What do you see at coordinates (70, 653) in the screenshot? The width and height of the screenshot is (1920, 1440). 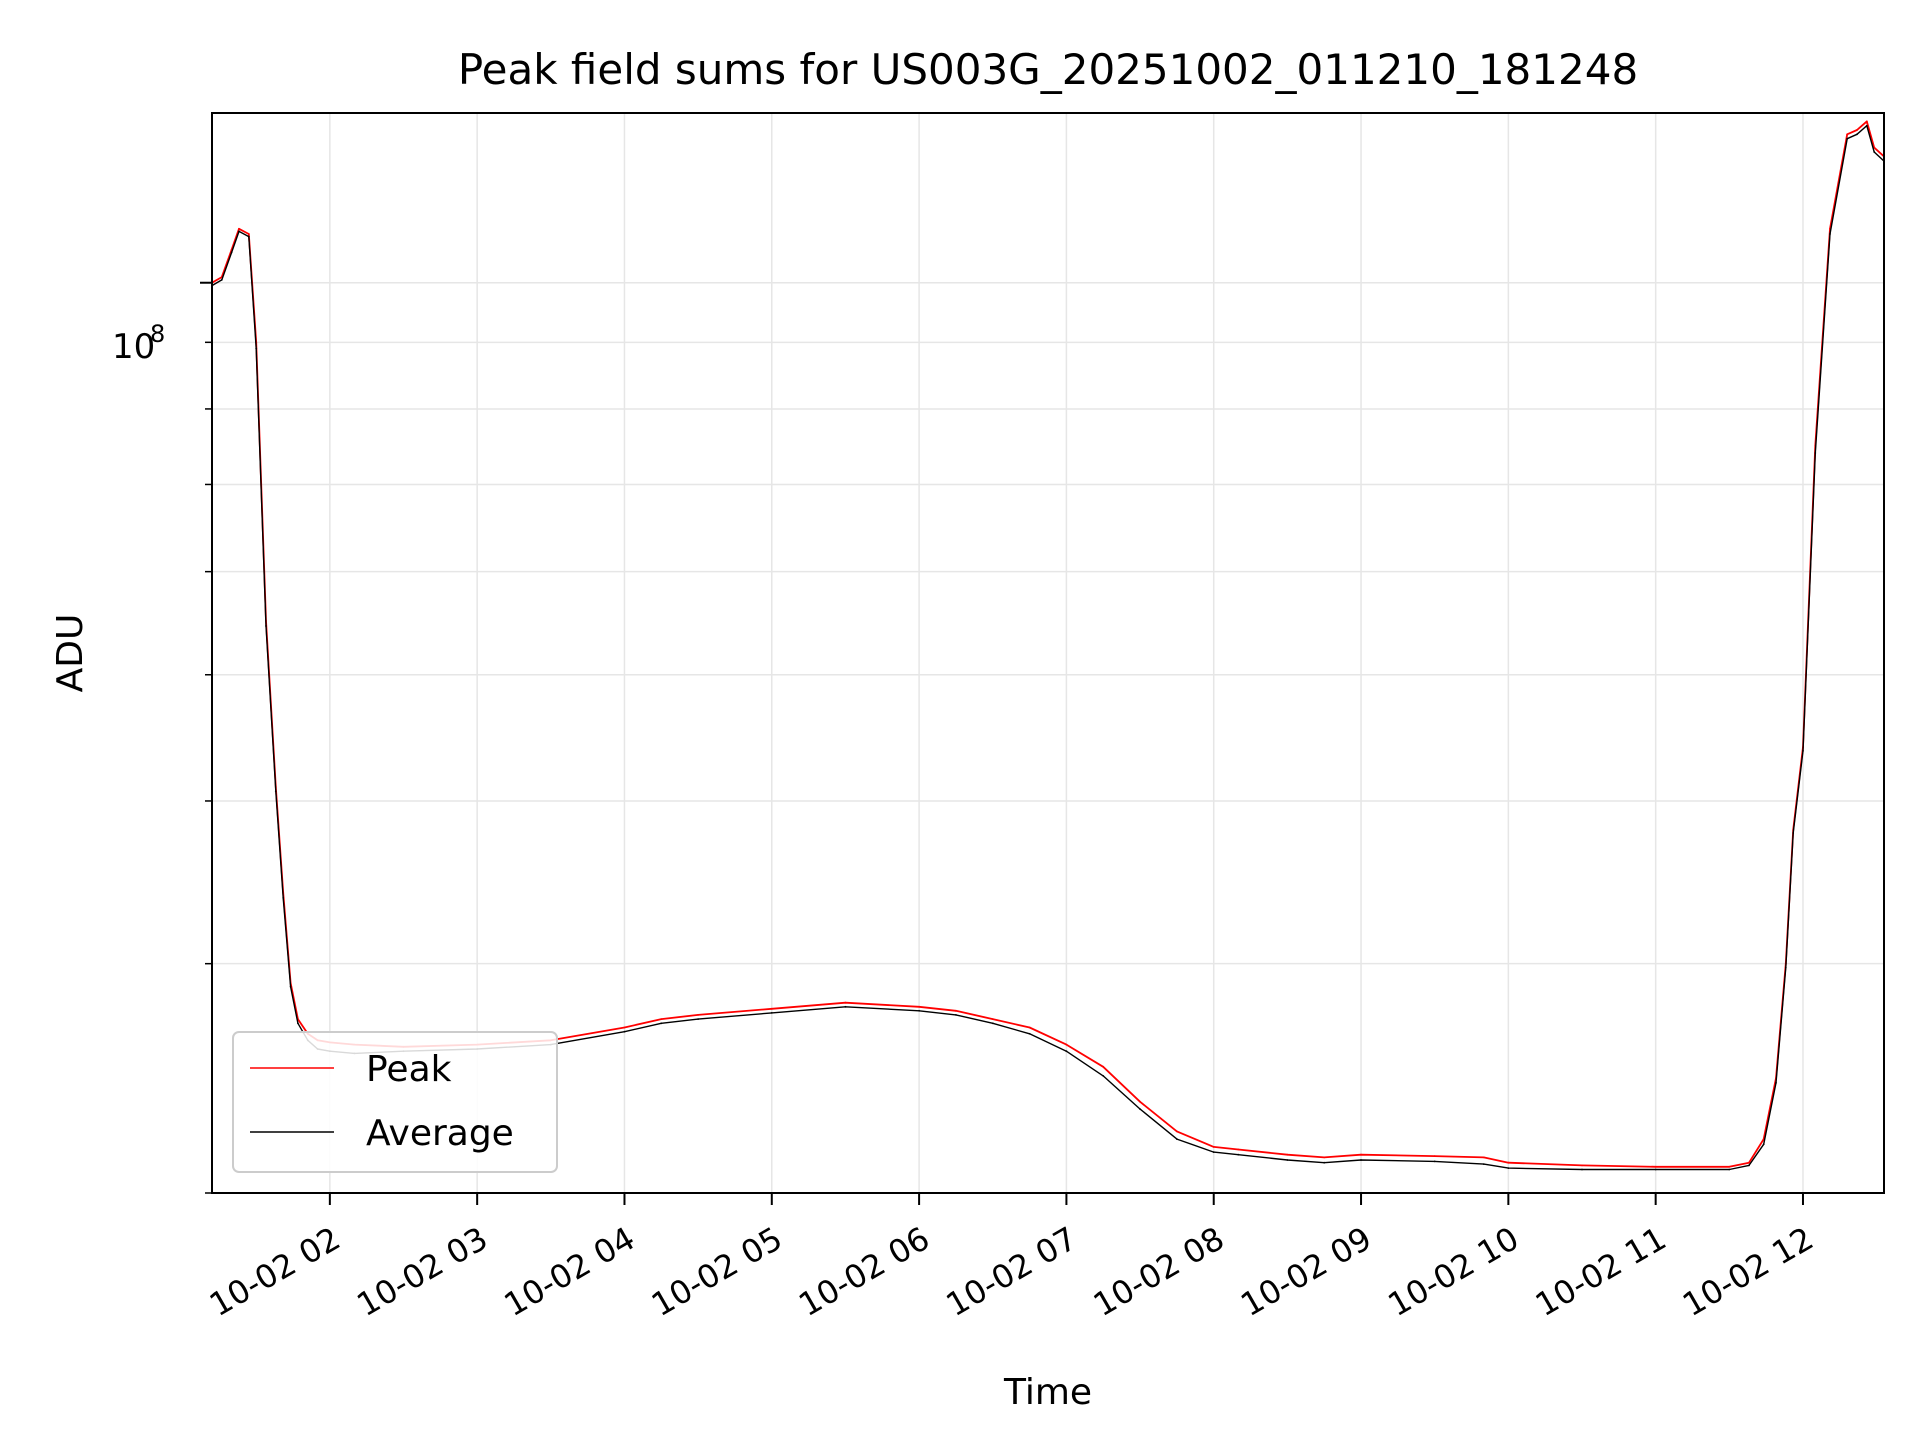 I see `y-axis-label: ADU` at bounding box center [70, 653].